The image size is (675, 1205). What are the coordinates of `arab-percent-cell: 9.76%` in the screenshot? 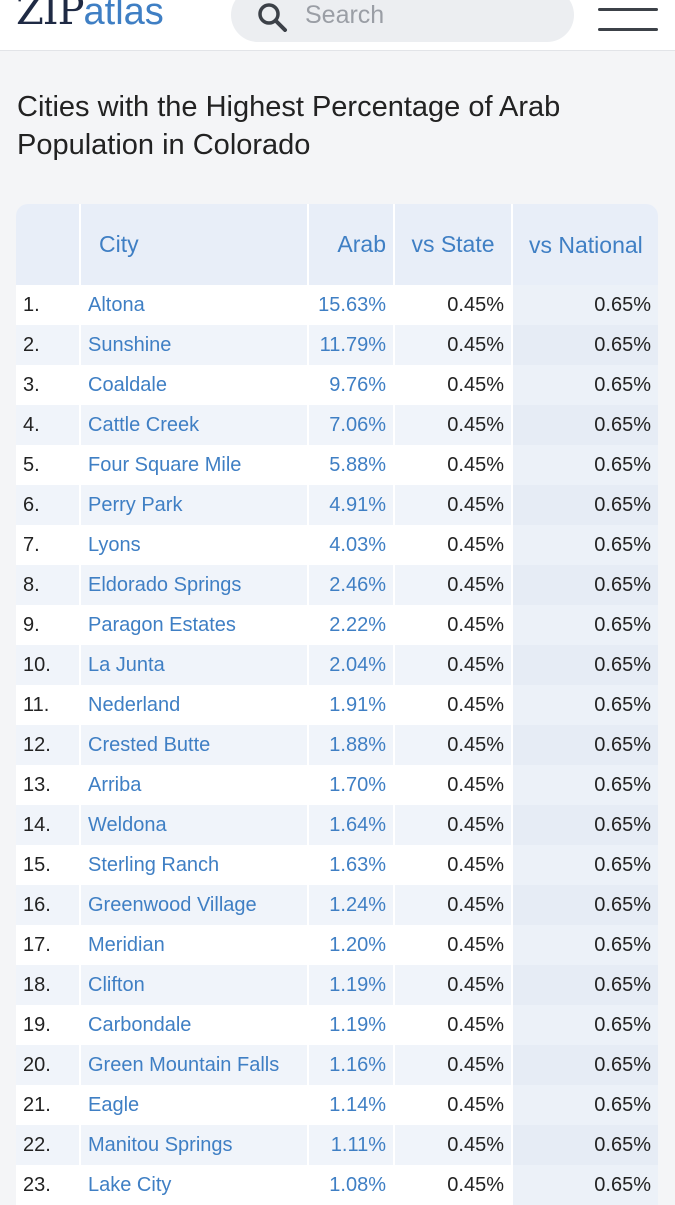 It's located at (350, 385).